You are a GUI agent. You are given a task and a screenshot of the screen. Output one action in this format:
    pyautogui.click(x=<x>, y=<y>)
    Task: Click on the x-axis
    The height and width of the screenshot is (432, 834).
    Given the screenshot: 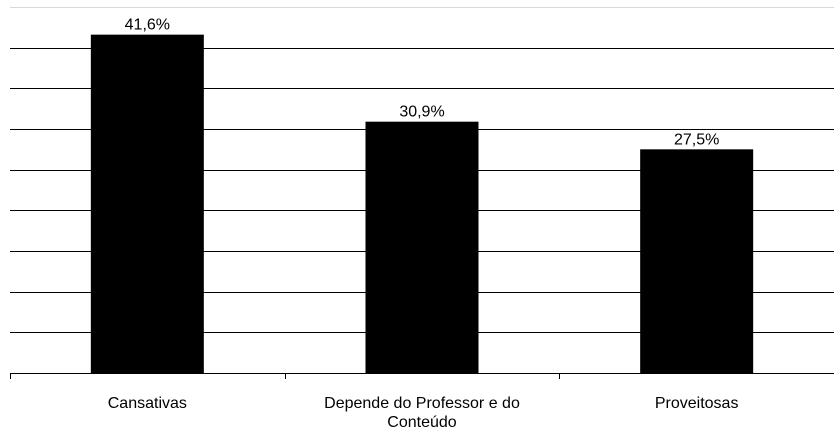 What is the action you would take?
    pyautogui.click(x=422, y=376)
    